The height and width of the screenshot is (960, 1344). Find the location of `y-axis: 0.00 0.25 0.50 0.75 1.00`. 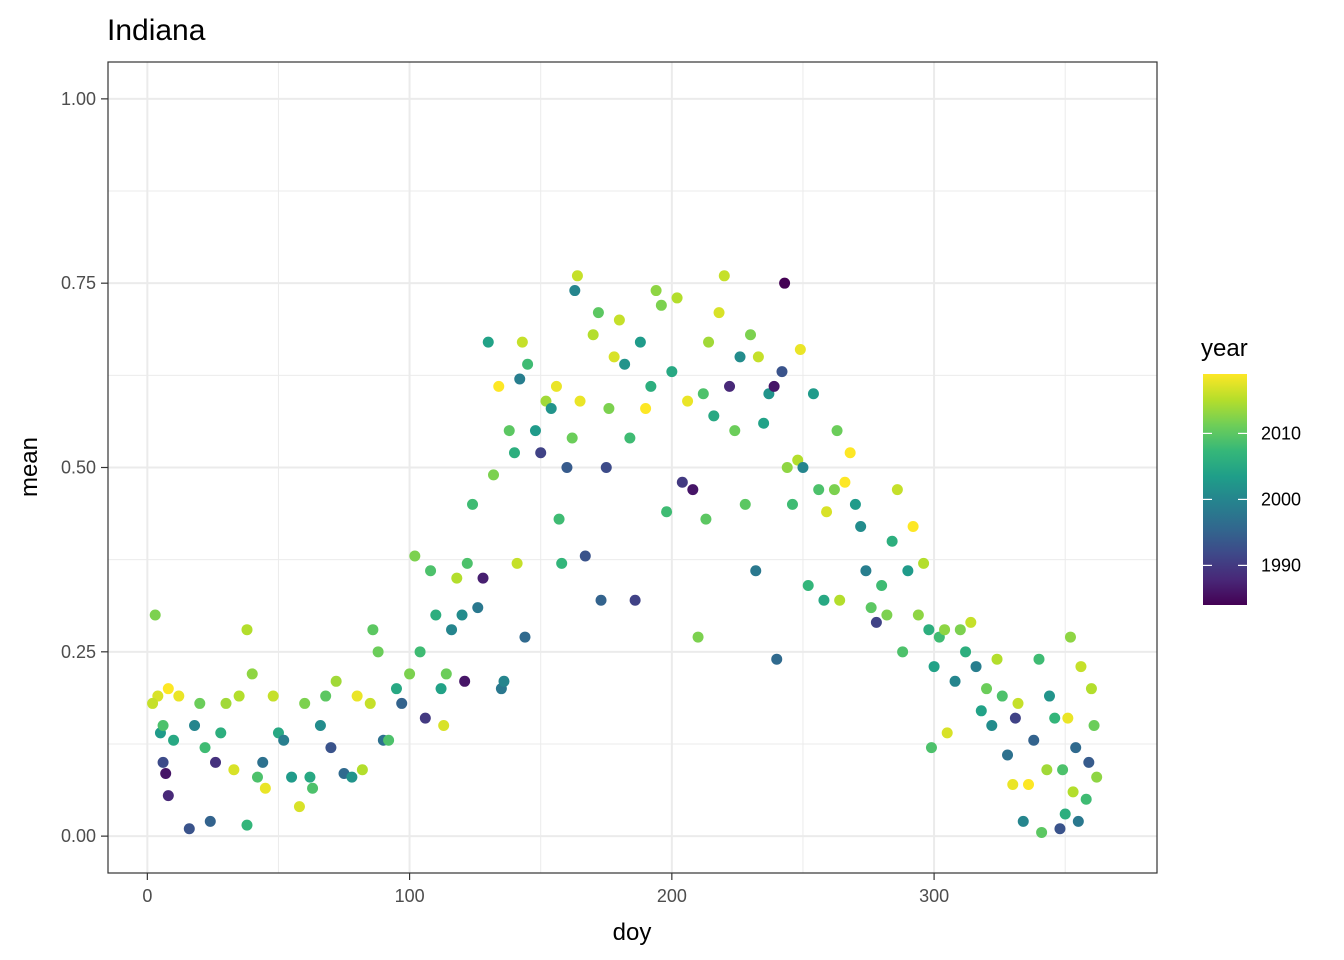

y-axis: 0.00 0.25 0.50 0.75 1.00 is located at coordinates (84, 467).